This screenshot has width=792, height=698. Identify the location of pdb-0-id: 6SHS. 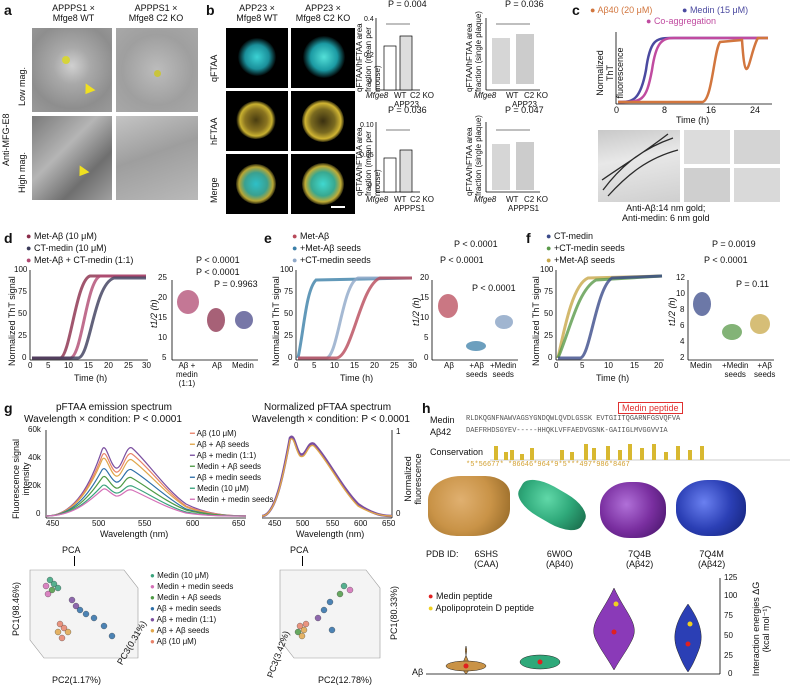
(486, 554).